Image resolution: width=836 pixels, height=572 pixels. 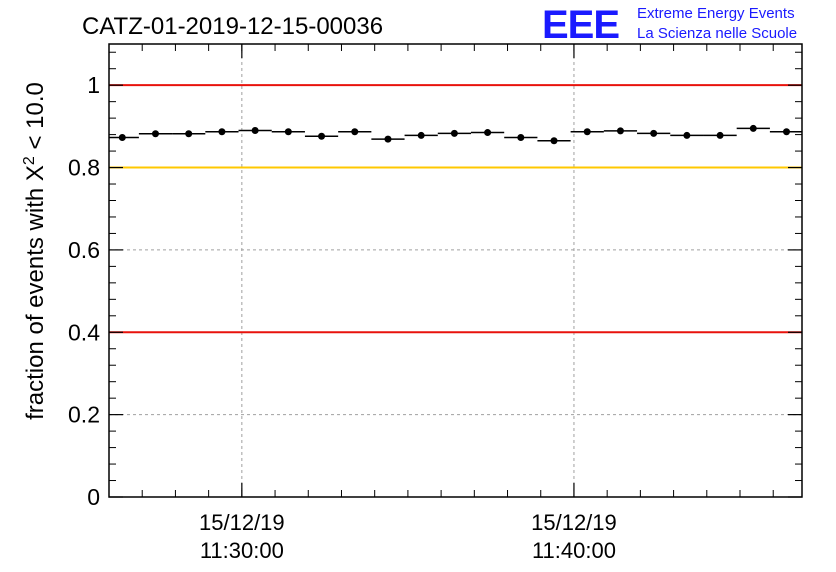 What do you see at coordinates (35, 119) in the screenshot?
I see `y-axis-label-suffix: < 10.0` at bounding box center [35, 119].